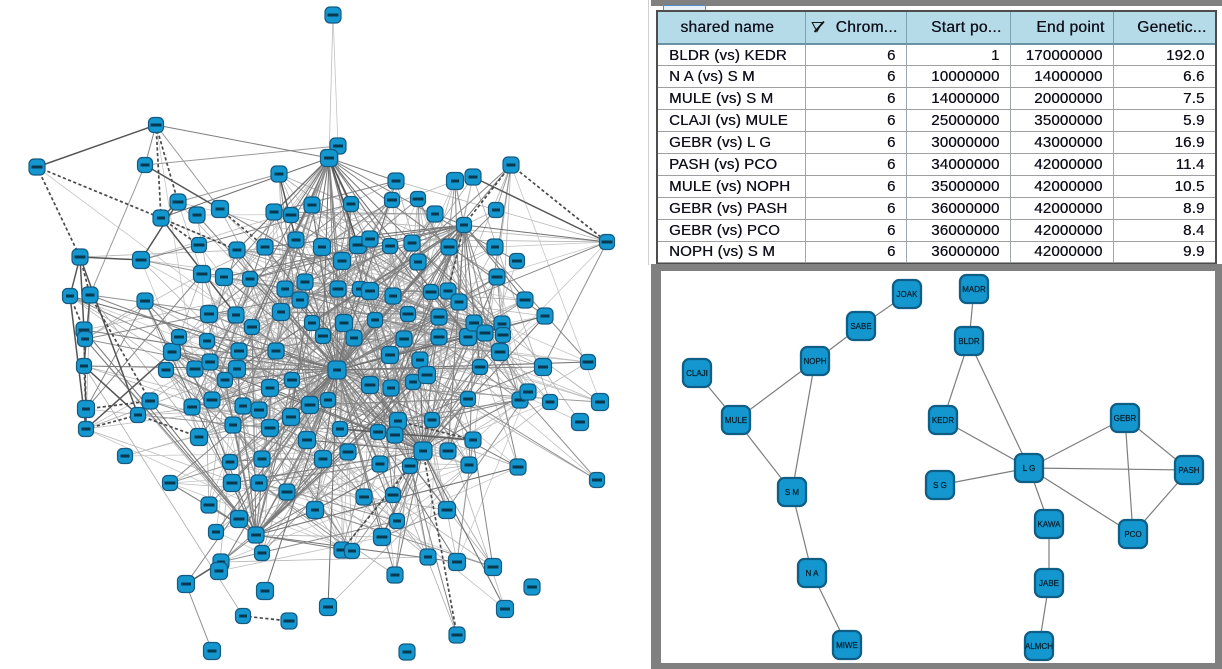  What do you see at coordinates (847, 645) in the screenshot?
I see `svg-text: MIWE` at bounding box center [847, 645].